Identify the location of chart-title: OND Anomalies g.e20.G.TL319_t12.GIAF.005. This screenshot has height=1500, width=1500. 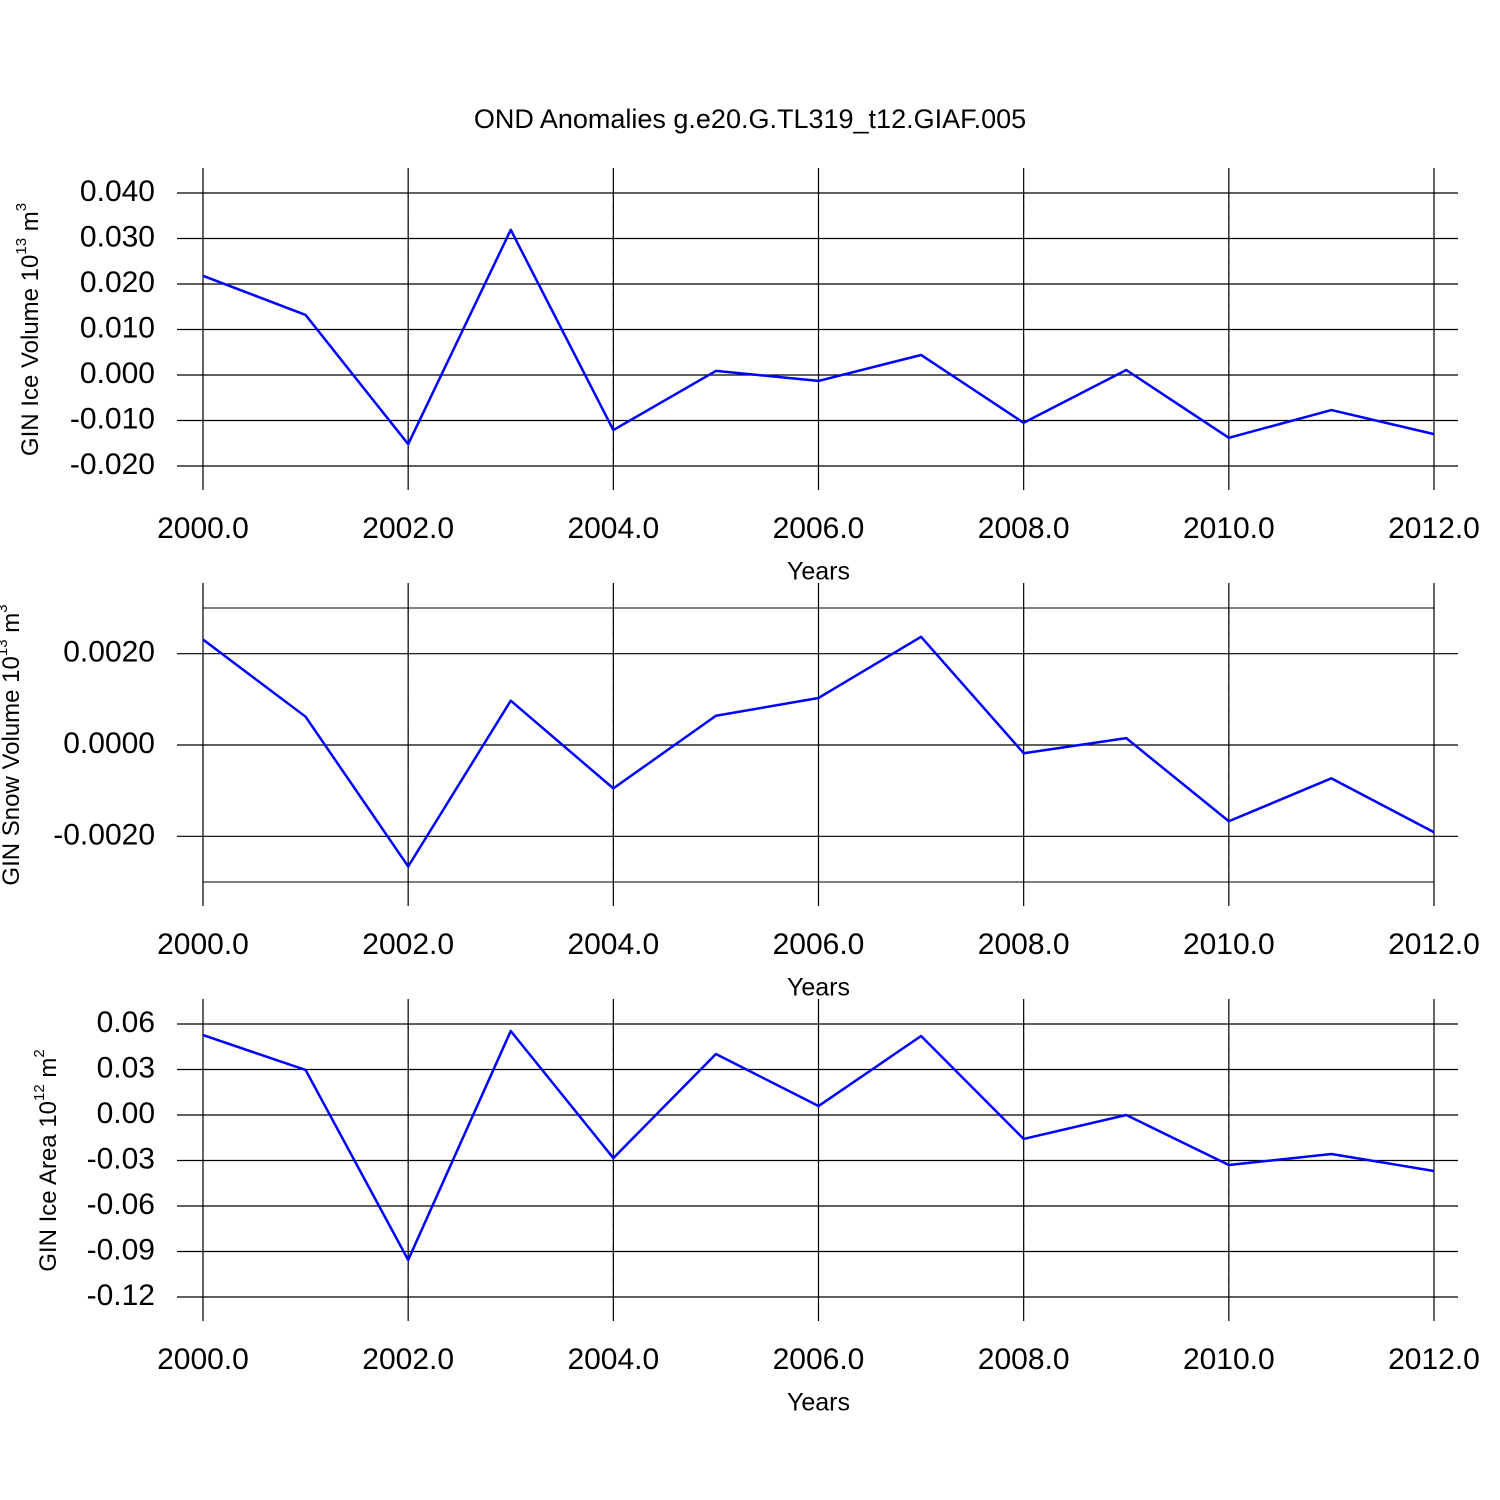
(750, 119).